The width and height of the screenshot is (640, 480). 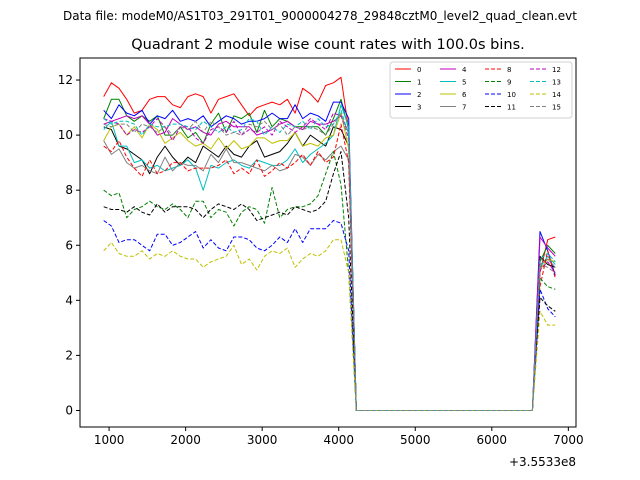 What do you see at coordinates (509, 70) in the screenshot?
I see `legend-label-8: 8` at bounding box center [509, 70].